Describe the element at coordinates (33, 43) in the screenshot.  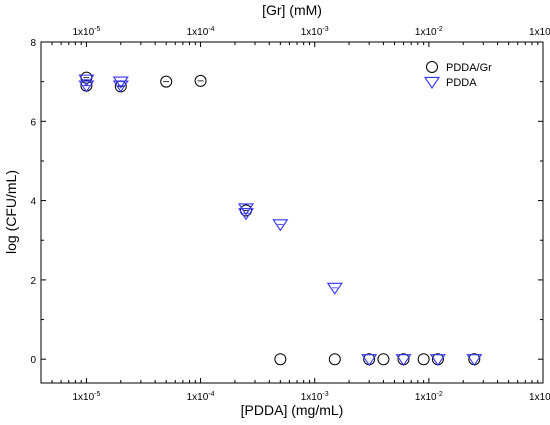
I see `y-tick-label: 8` at that location.